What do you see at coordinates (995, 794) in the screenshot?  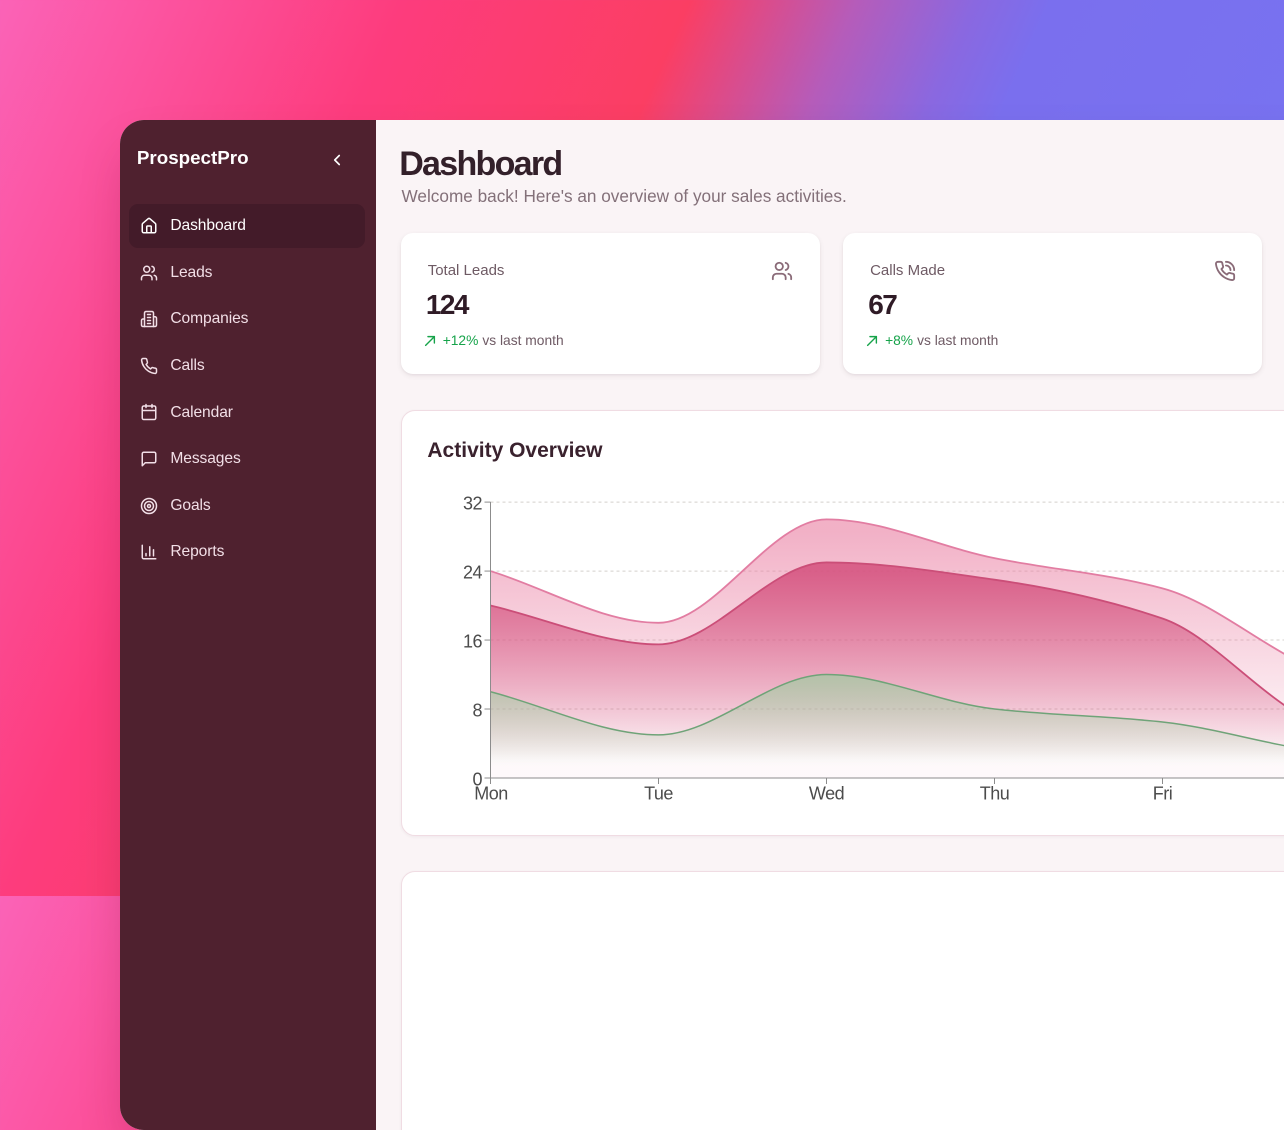 I see `svg-text: Thu` at bounding box center [995, 794].